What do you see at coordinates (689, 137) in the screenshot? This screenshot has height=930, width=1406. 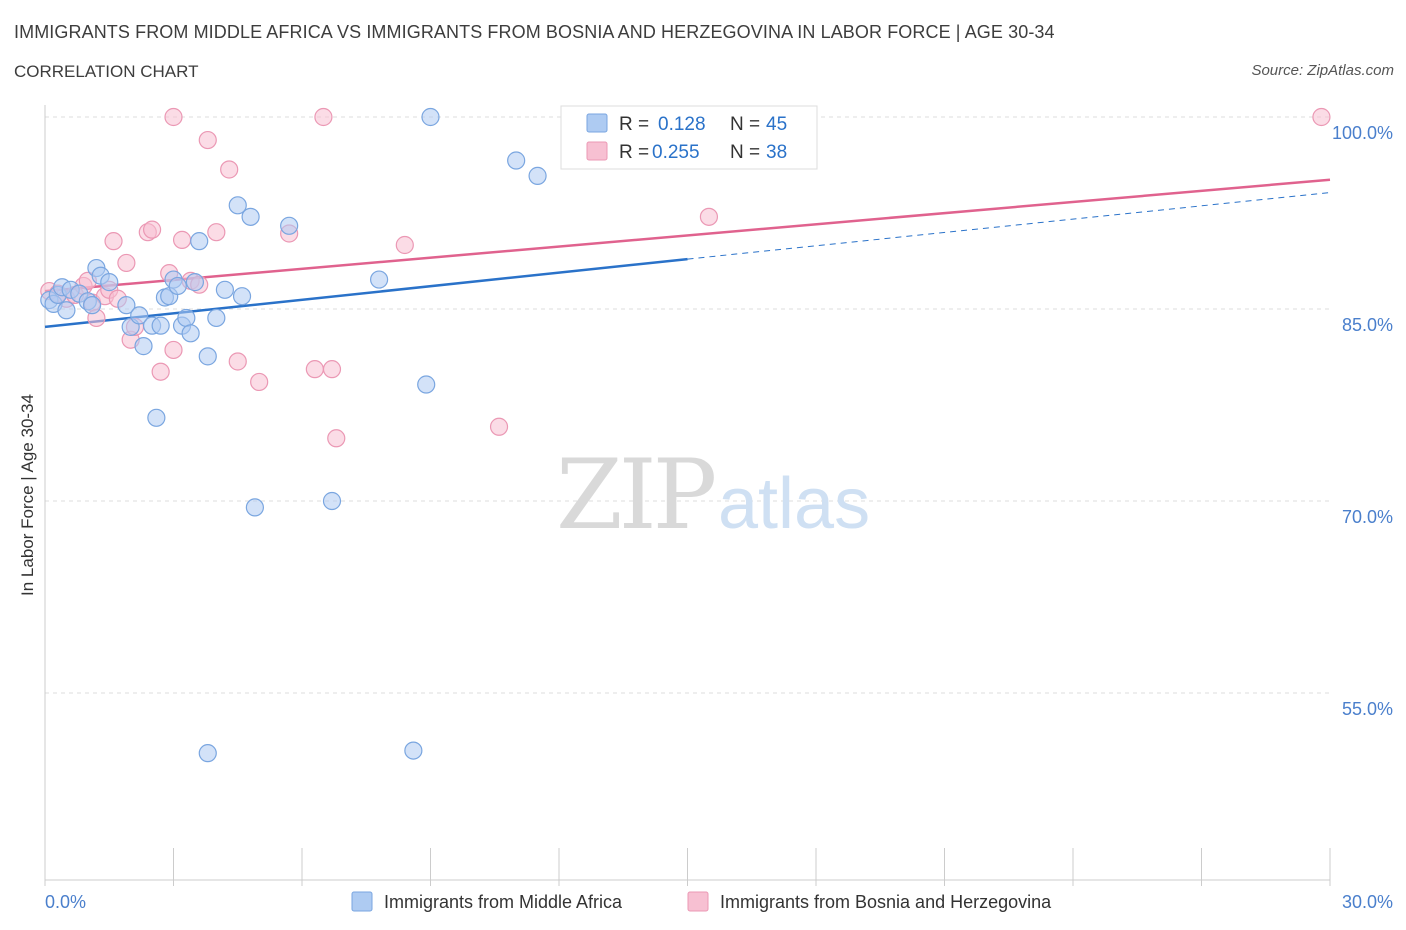 I see `stats-legend-box: R = 0.128 N = 45 R = 0.255 N = 38` at bounding box center [689, 137].